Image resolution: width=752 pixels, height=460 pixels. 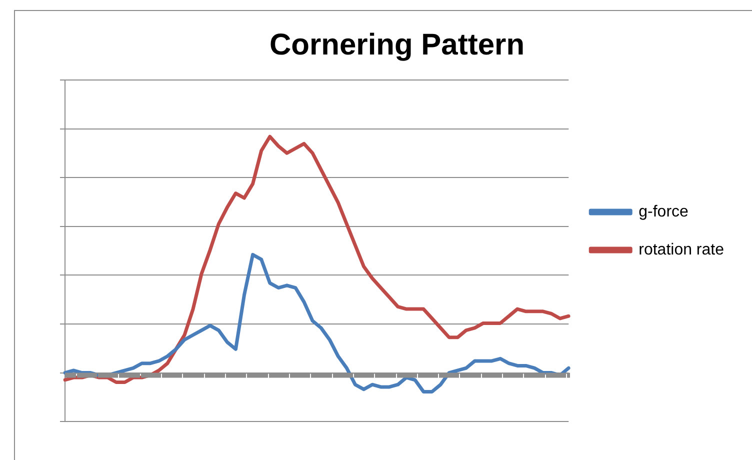 I want to click on legend-label: rotation rate, so click(x=681, y=249).